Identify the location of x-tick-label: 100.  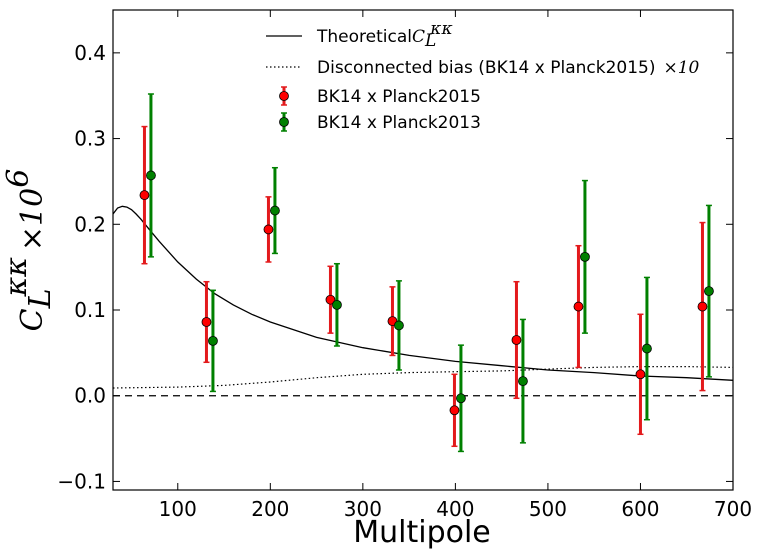
(178, 509).